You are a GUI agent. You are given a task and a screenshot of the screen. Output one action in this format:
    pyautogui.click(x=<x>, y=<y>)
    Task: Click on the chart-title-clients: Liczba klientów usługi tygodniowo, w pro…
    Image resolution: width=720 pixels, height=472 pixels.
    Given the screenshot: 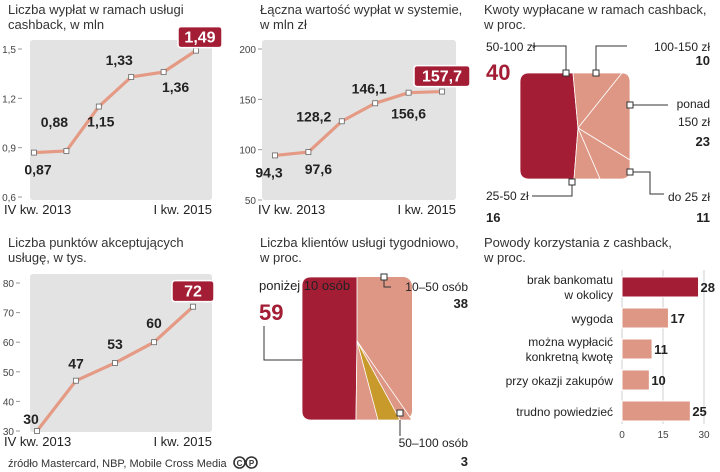 What is the action you would take?
    pyautogui.click(x=359, y=250)
    